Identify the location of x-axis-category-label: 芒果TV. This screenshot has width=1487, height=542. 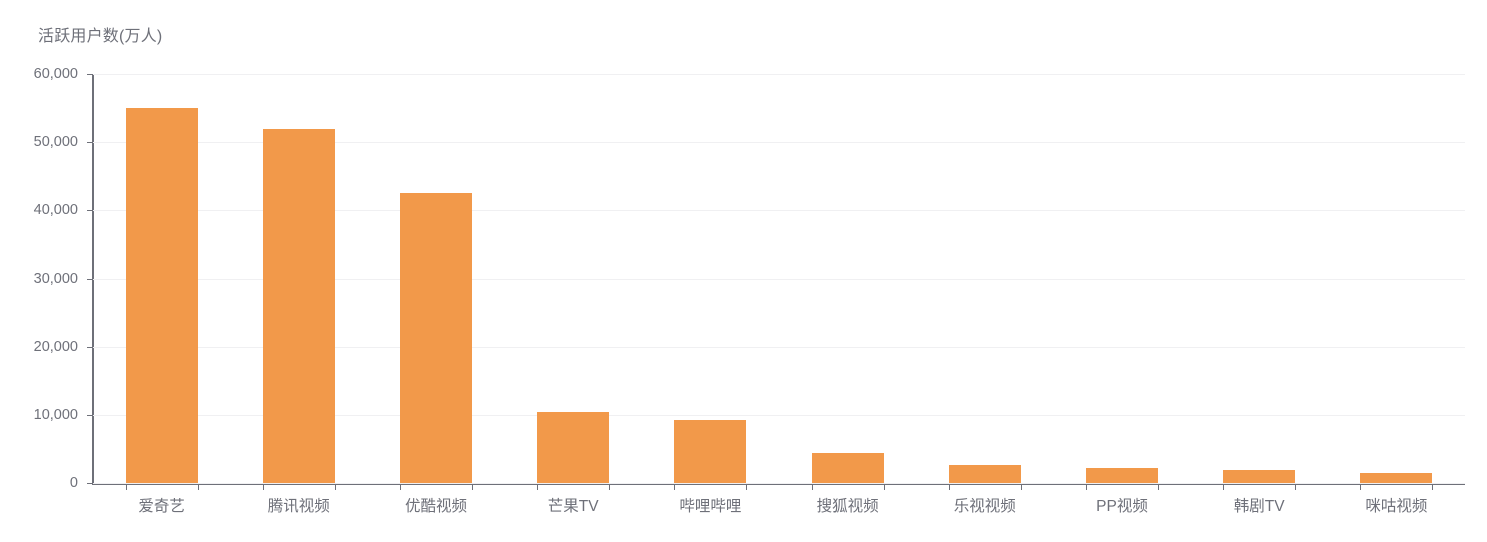
(573, 506).